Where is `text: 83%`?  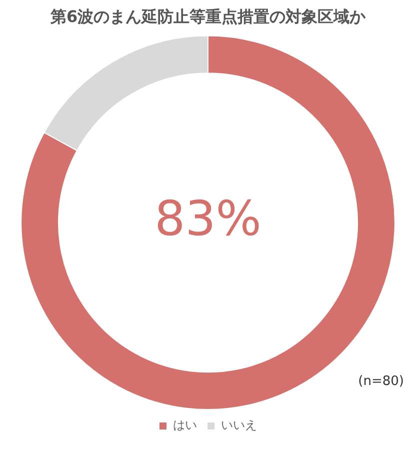 text: 83% is located at coordinates (208, 219).